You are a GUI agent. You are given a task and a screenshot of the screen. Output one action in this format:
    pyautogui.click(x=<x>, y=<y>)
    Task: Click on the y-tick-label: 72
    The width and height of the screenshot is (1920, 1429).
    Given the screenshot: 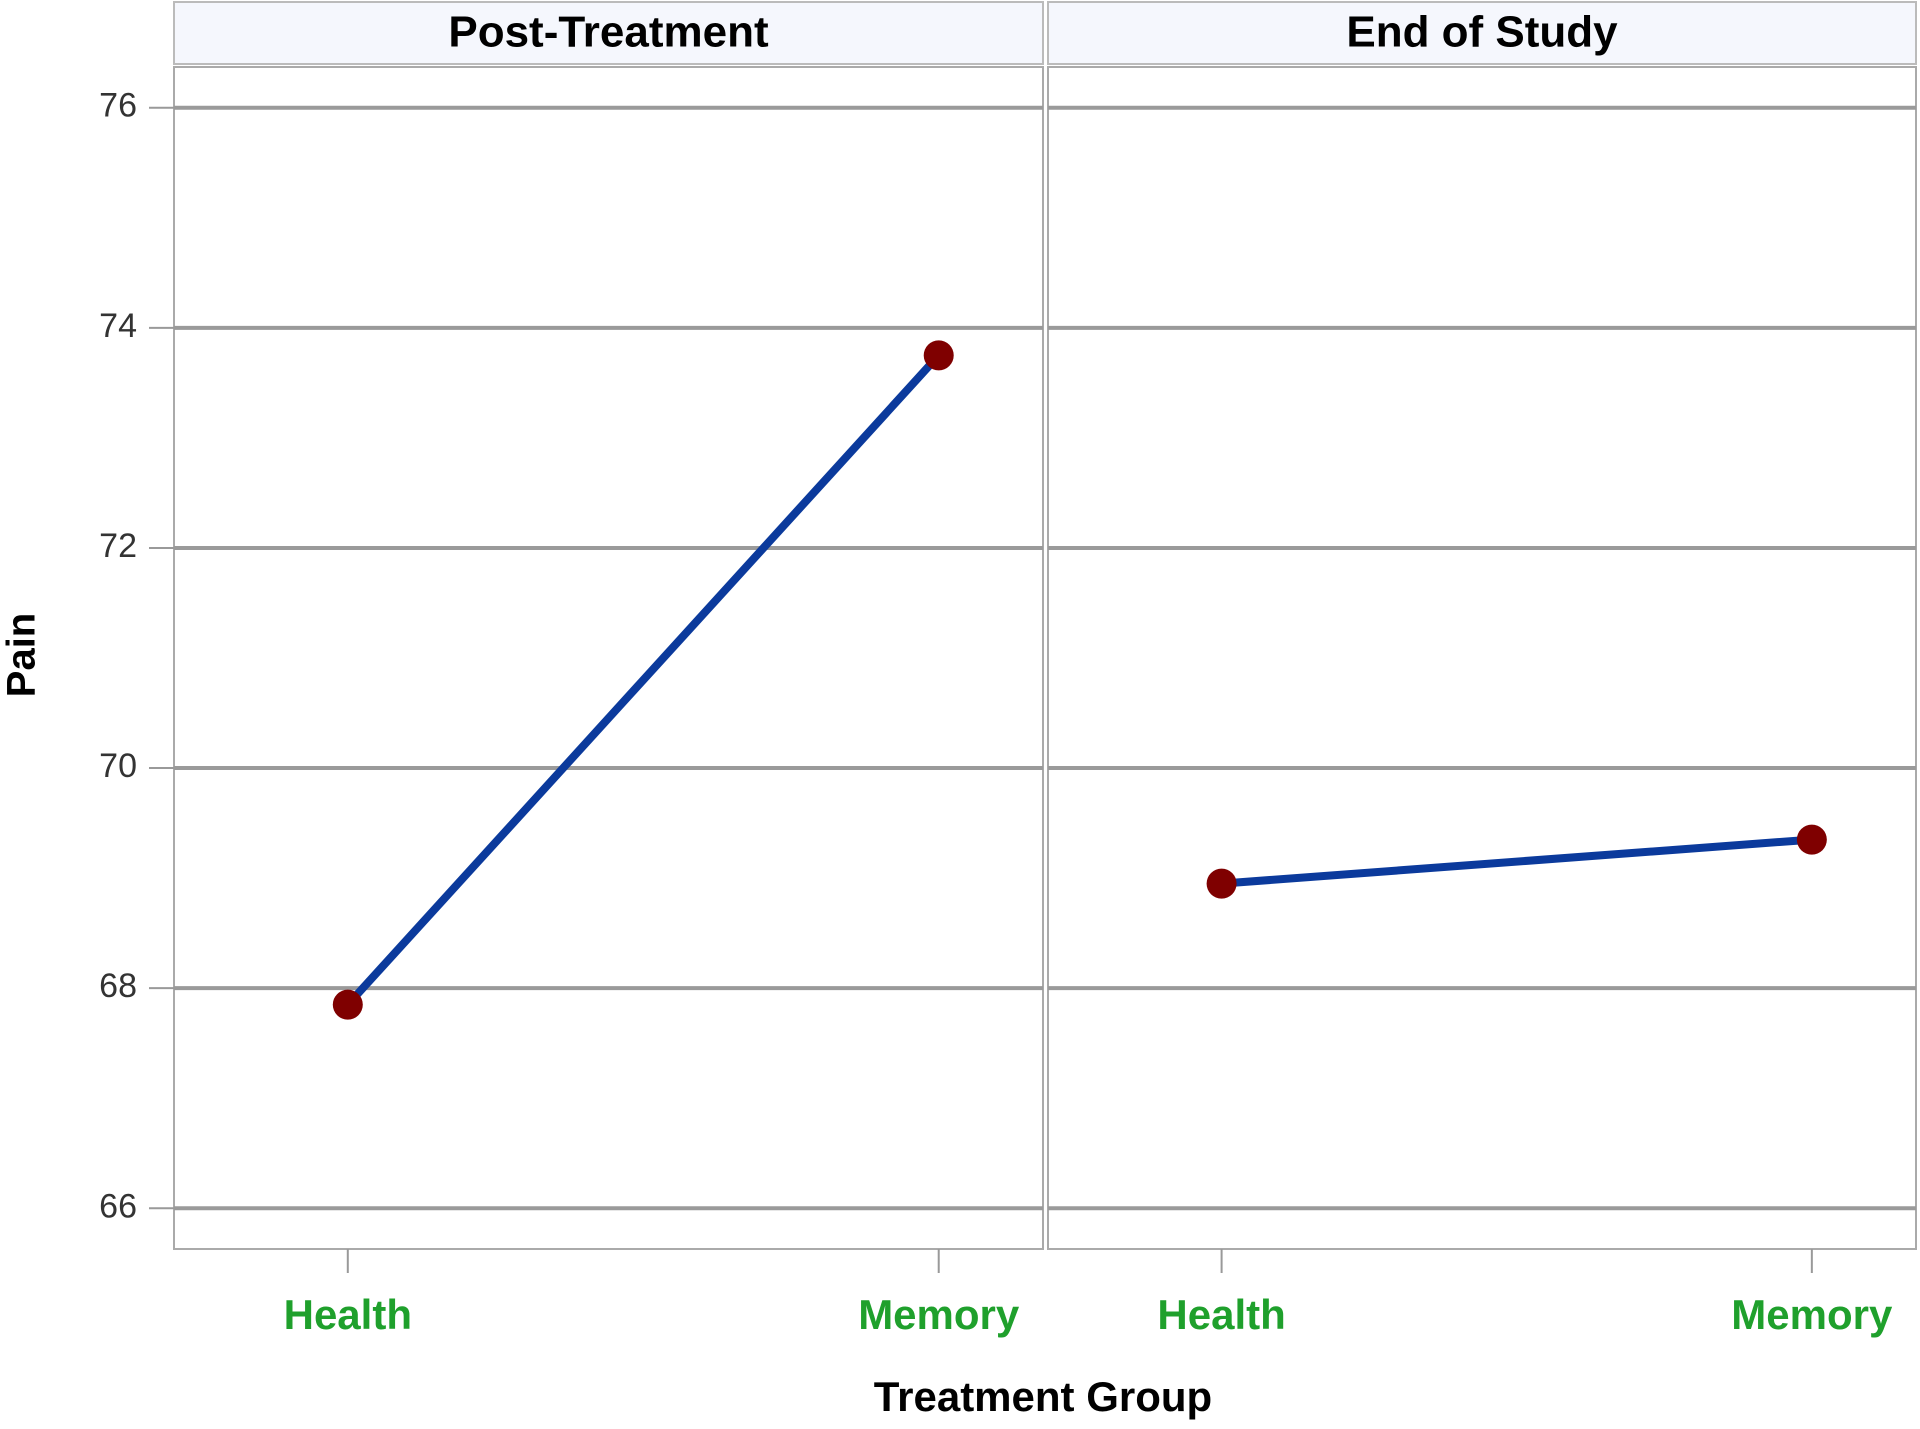 What is the action you would take?
    pyautogui.click(x=118, y=546)
    